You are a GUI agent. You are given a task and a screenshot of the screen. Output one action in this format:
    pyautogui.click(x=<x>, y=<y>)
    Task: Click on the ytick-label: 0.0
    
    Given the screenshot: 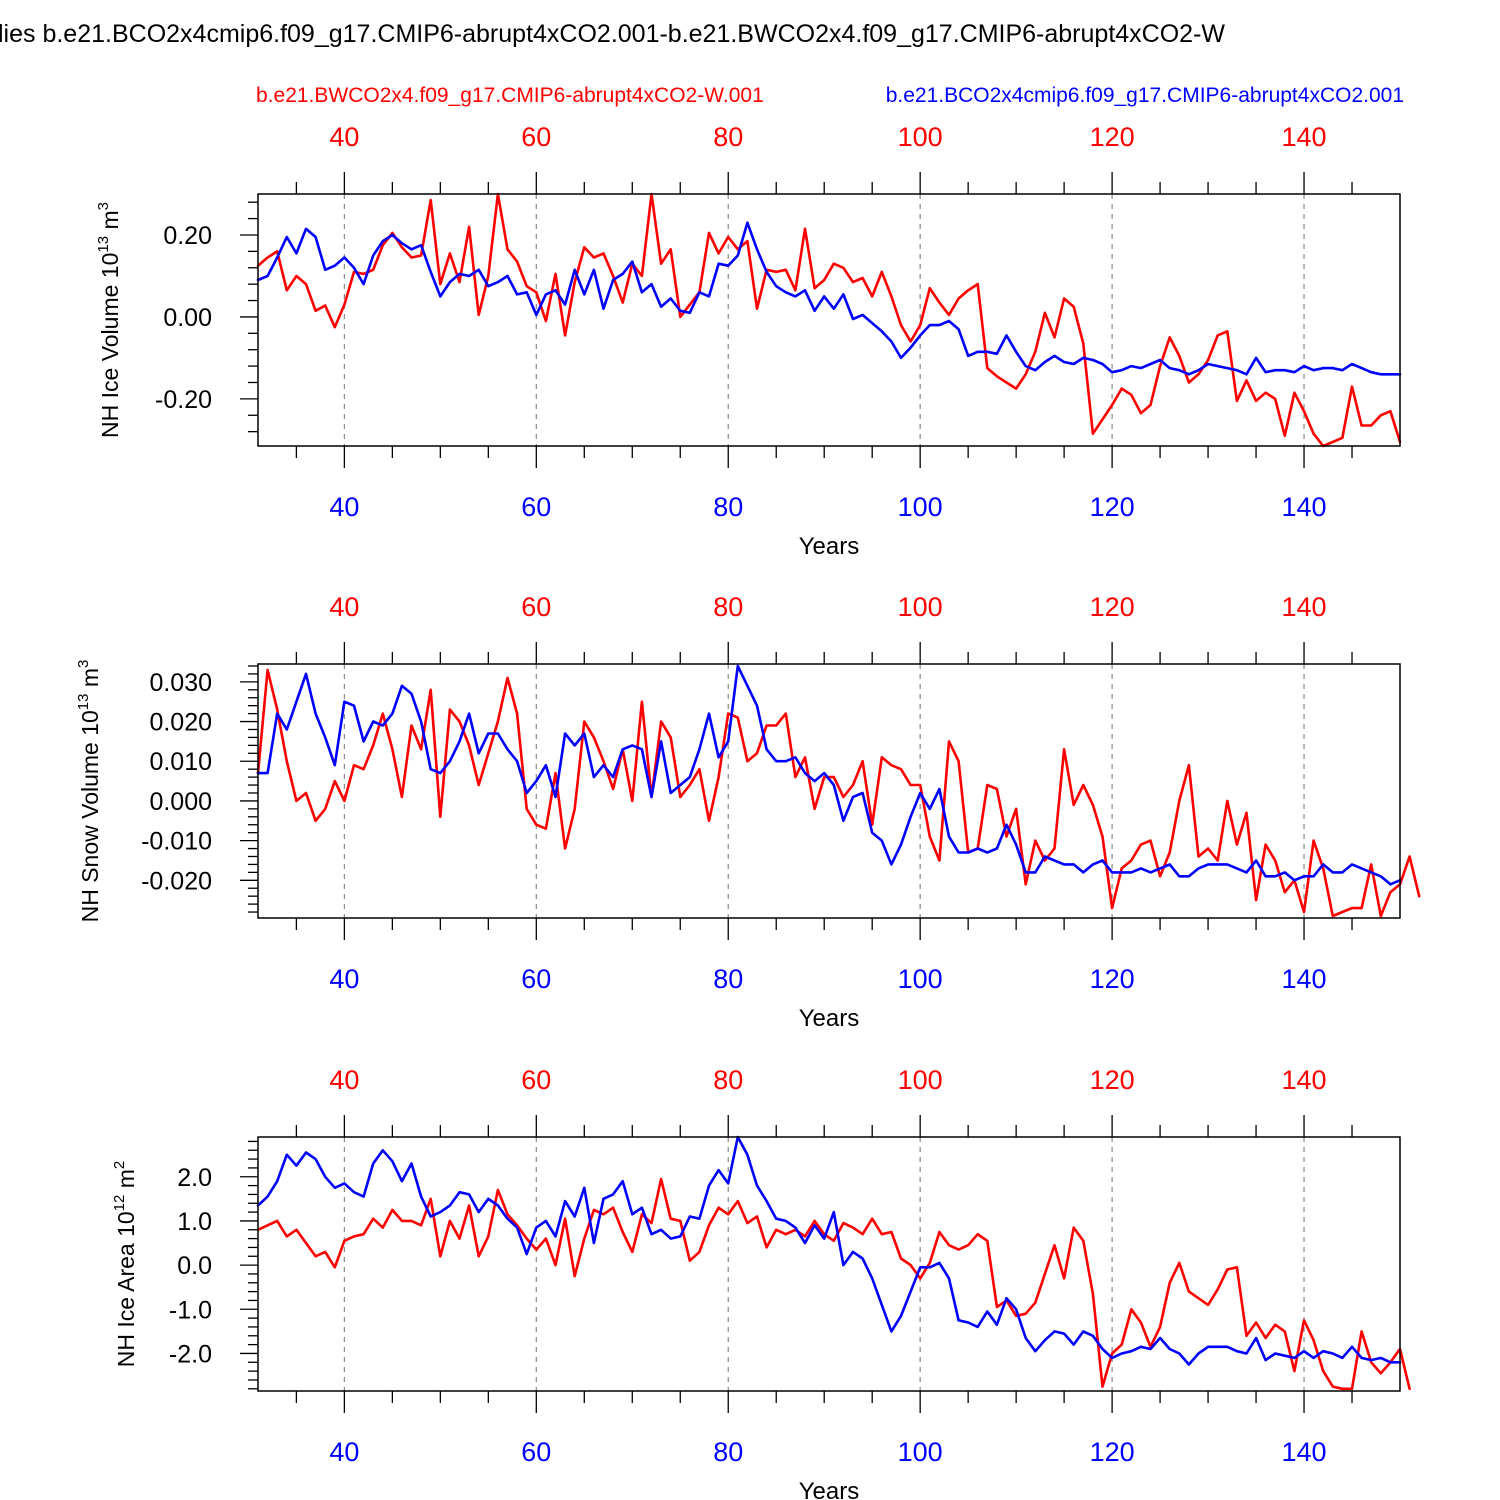 What is the action you would take?
    pyautogui.click(x=194, y=1266)
    